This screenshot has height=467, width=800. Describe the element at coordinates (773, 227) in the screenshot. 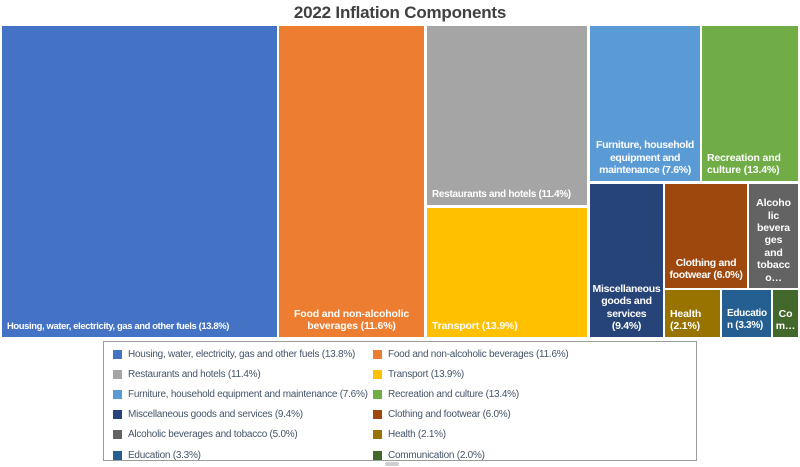

I see `tile-label-line: bevera` at that location.